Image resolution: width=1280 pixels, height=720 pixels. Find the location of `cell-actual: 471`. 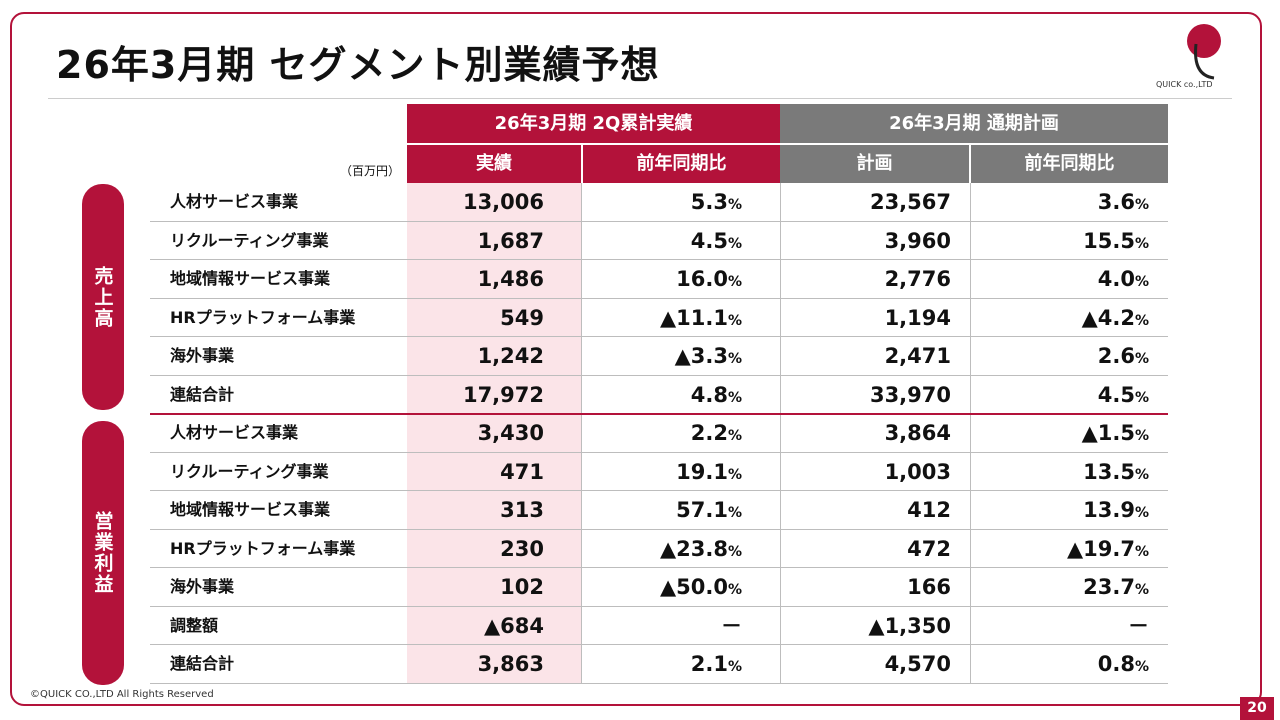

cell-actual: 471 is located at coordinates (475, 472).